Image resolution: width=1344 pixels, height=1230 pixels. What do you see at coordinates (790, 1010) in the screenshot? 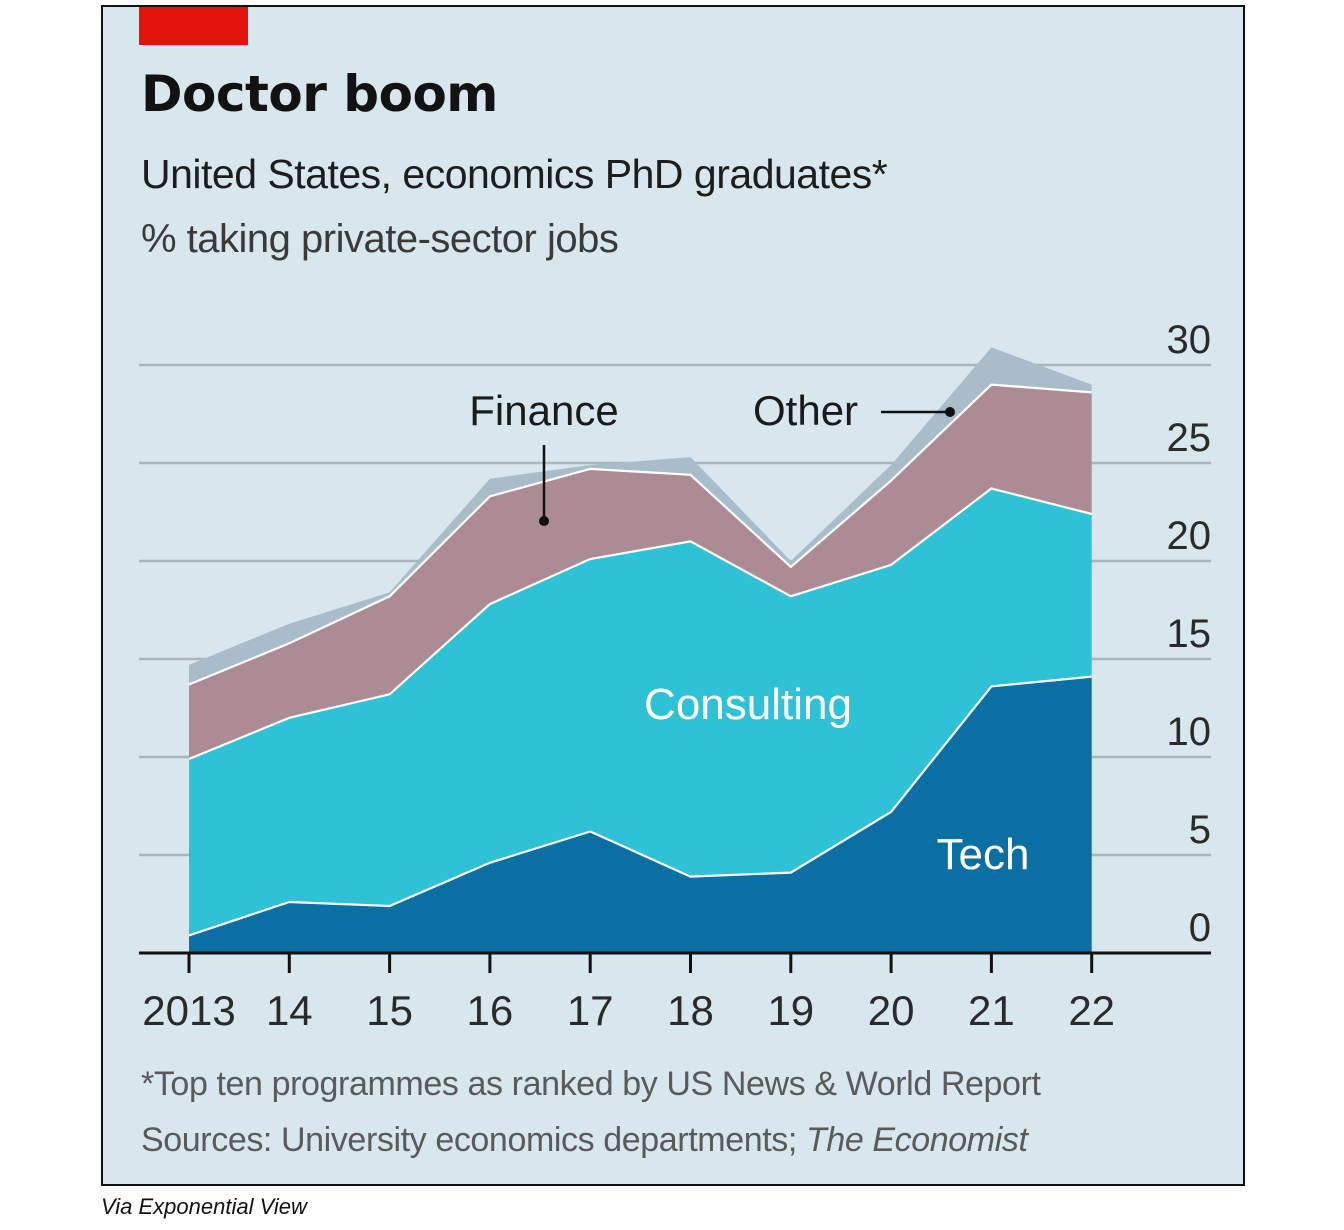
I see `x-tick-label: 19` at bounding box center [790, 1010].